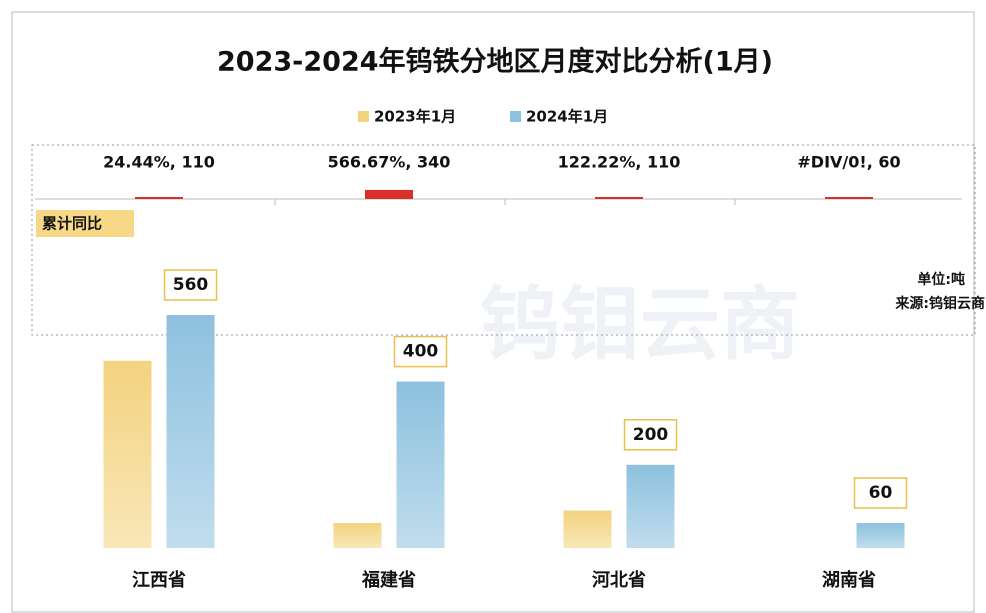 This screenshot has width=986, height=613. I want to click on value-label: 60, so click(881, 493).